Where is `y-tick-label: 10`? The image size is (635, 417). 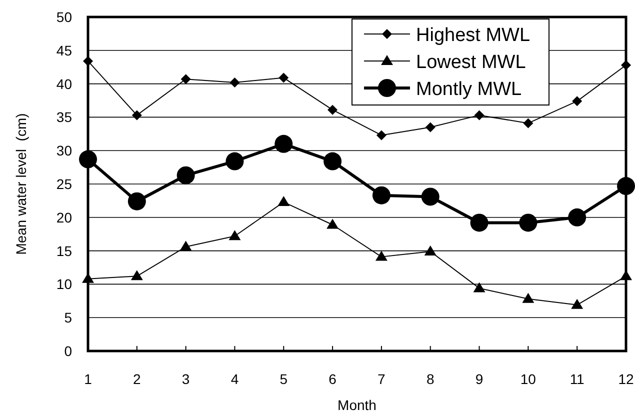
y-tick-label: 10 is located at coordinates (64, 284).